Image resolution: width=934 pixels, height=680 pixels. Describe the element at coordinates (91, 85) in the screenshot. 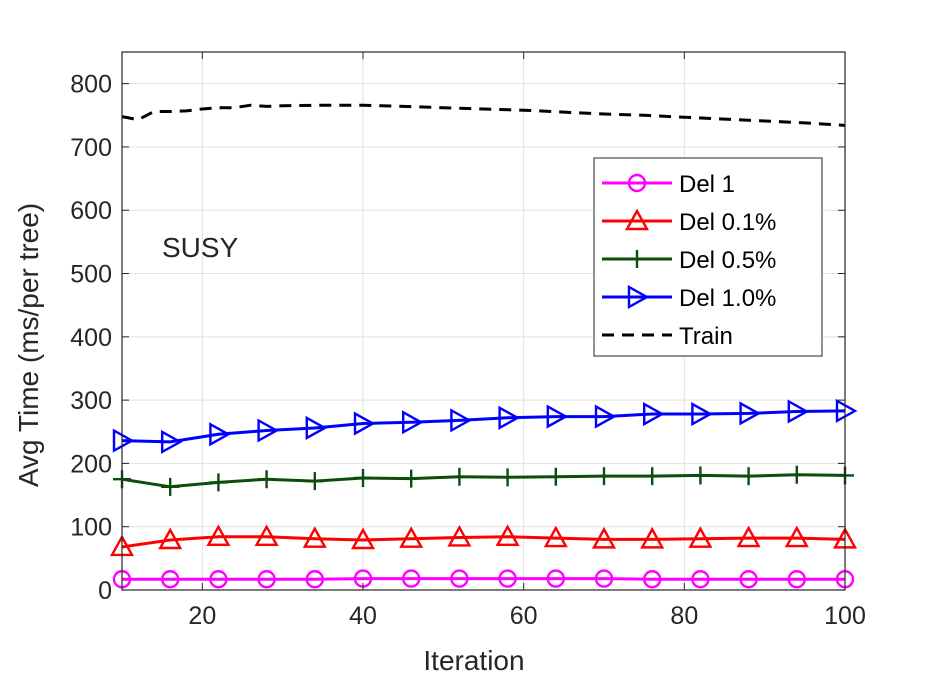

I see `y-tick-label: 800` at that location.